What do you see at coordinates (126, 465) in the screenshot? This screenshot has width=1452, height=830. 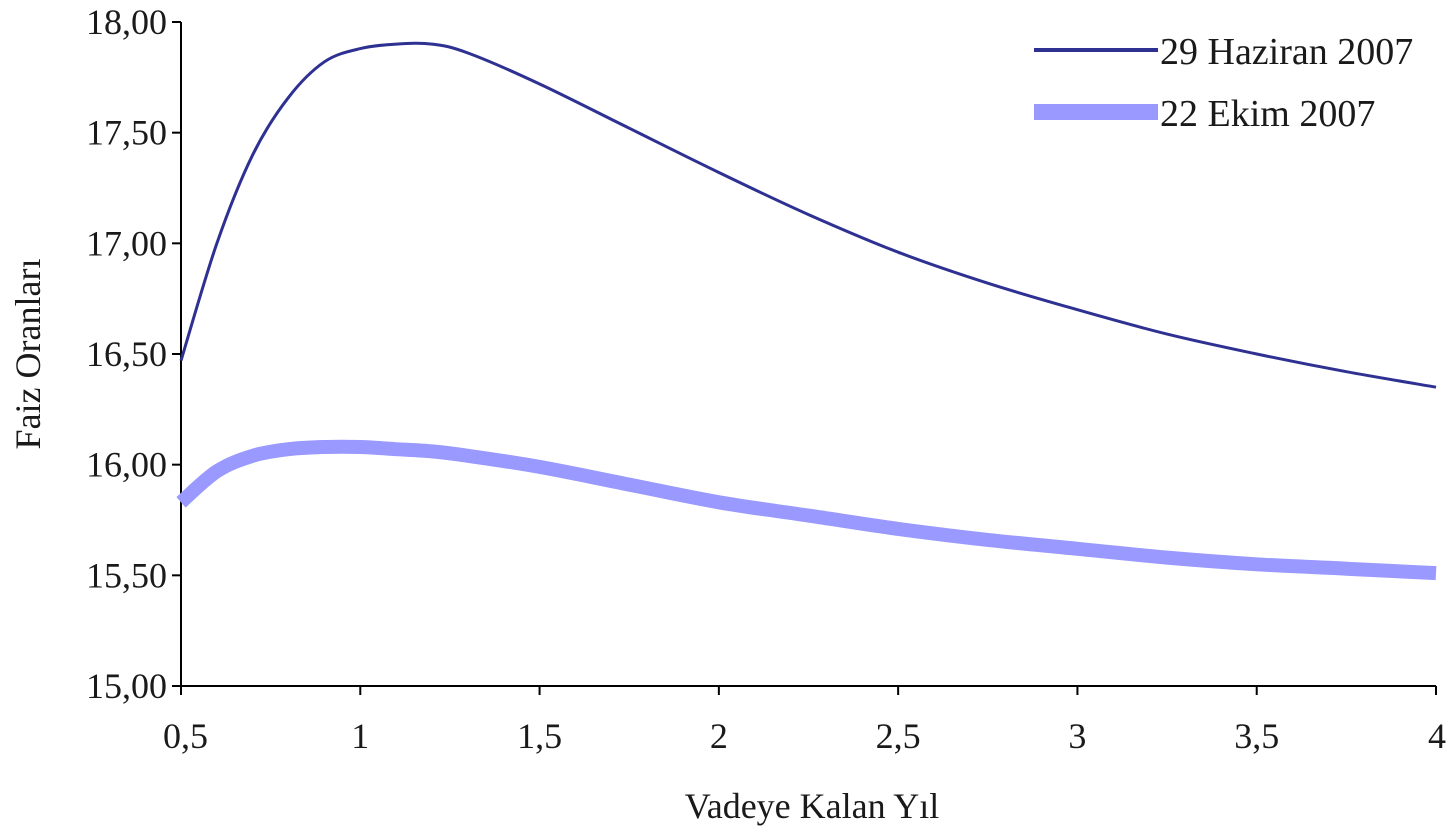 I see `y-tick-label: 16,00` at bounding box center [126, 465].